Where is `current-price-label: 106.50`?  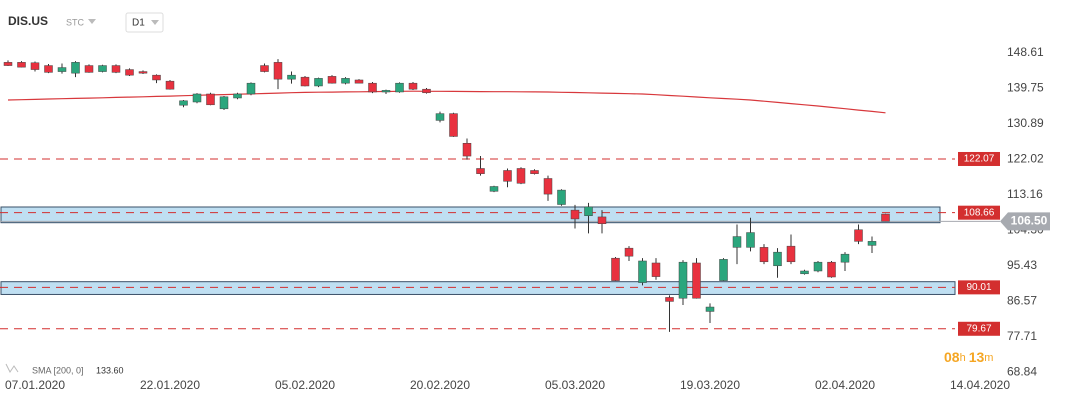
current-price-label: 106.50 is located at coordinates (1029, 221).